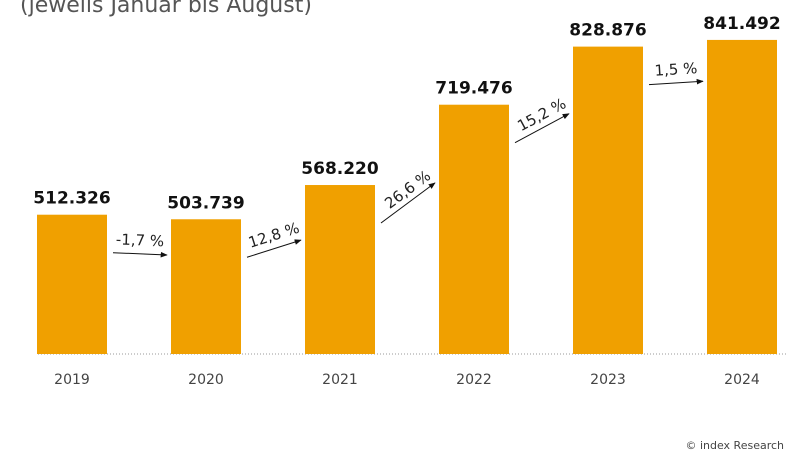  What do you see at coordinates (474, 380) in the screenshot?
I see `x-tick-label: 2022` at bounding box center [474, 380].